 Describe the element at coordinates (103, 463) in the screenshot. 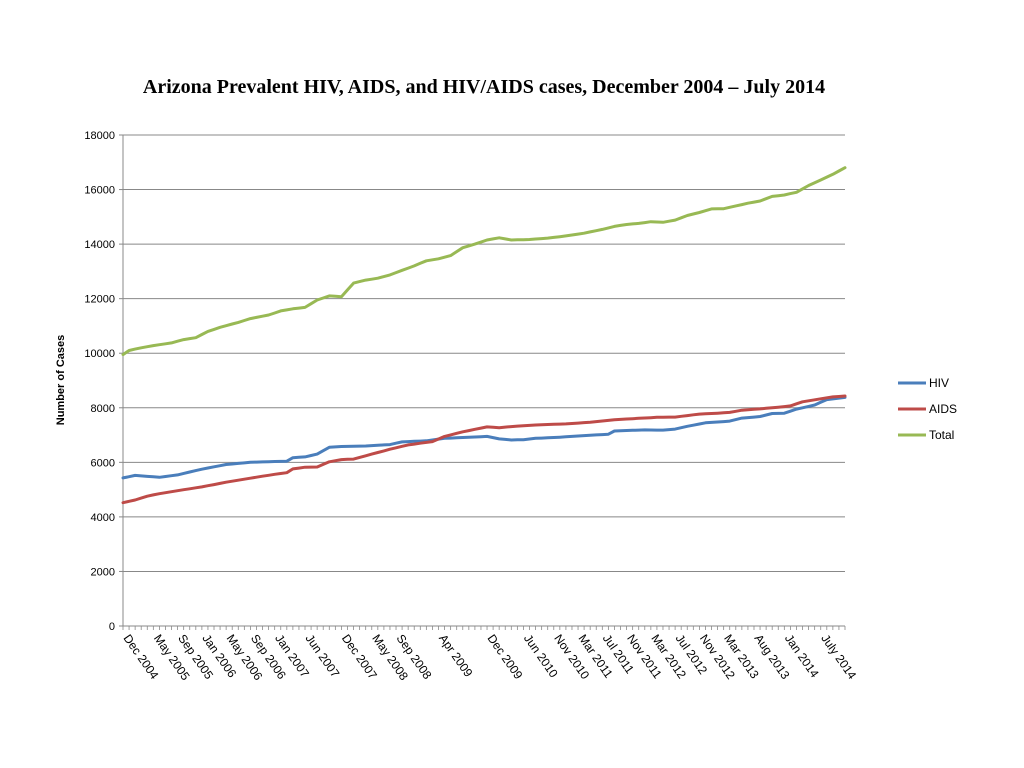

I see `y-tick-label: 6000` at that location.